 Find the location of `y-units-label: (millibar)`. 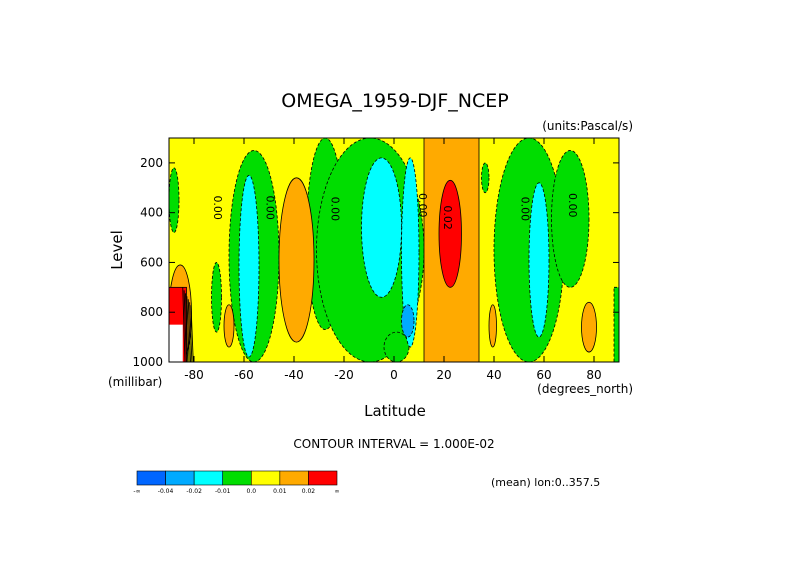

y-units-label: (millibar) is located at coordinates (135, 382).